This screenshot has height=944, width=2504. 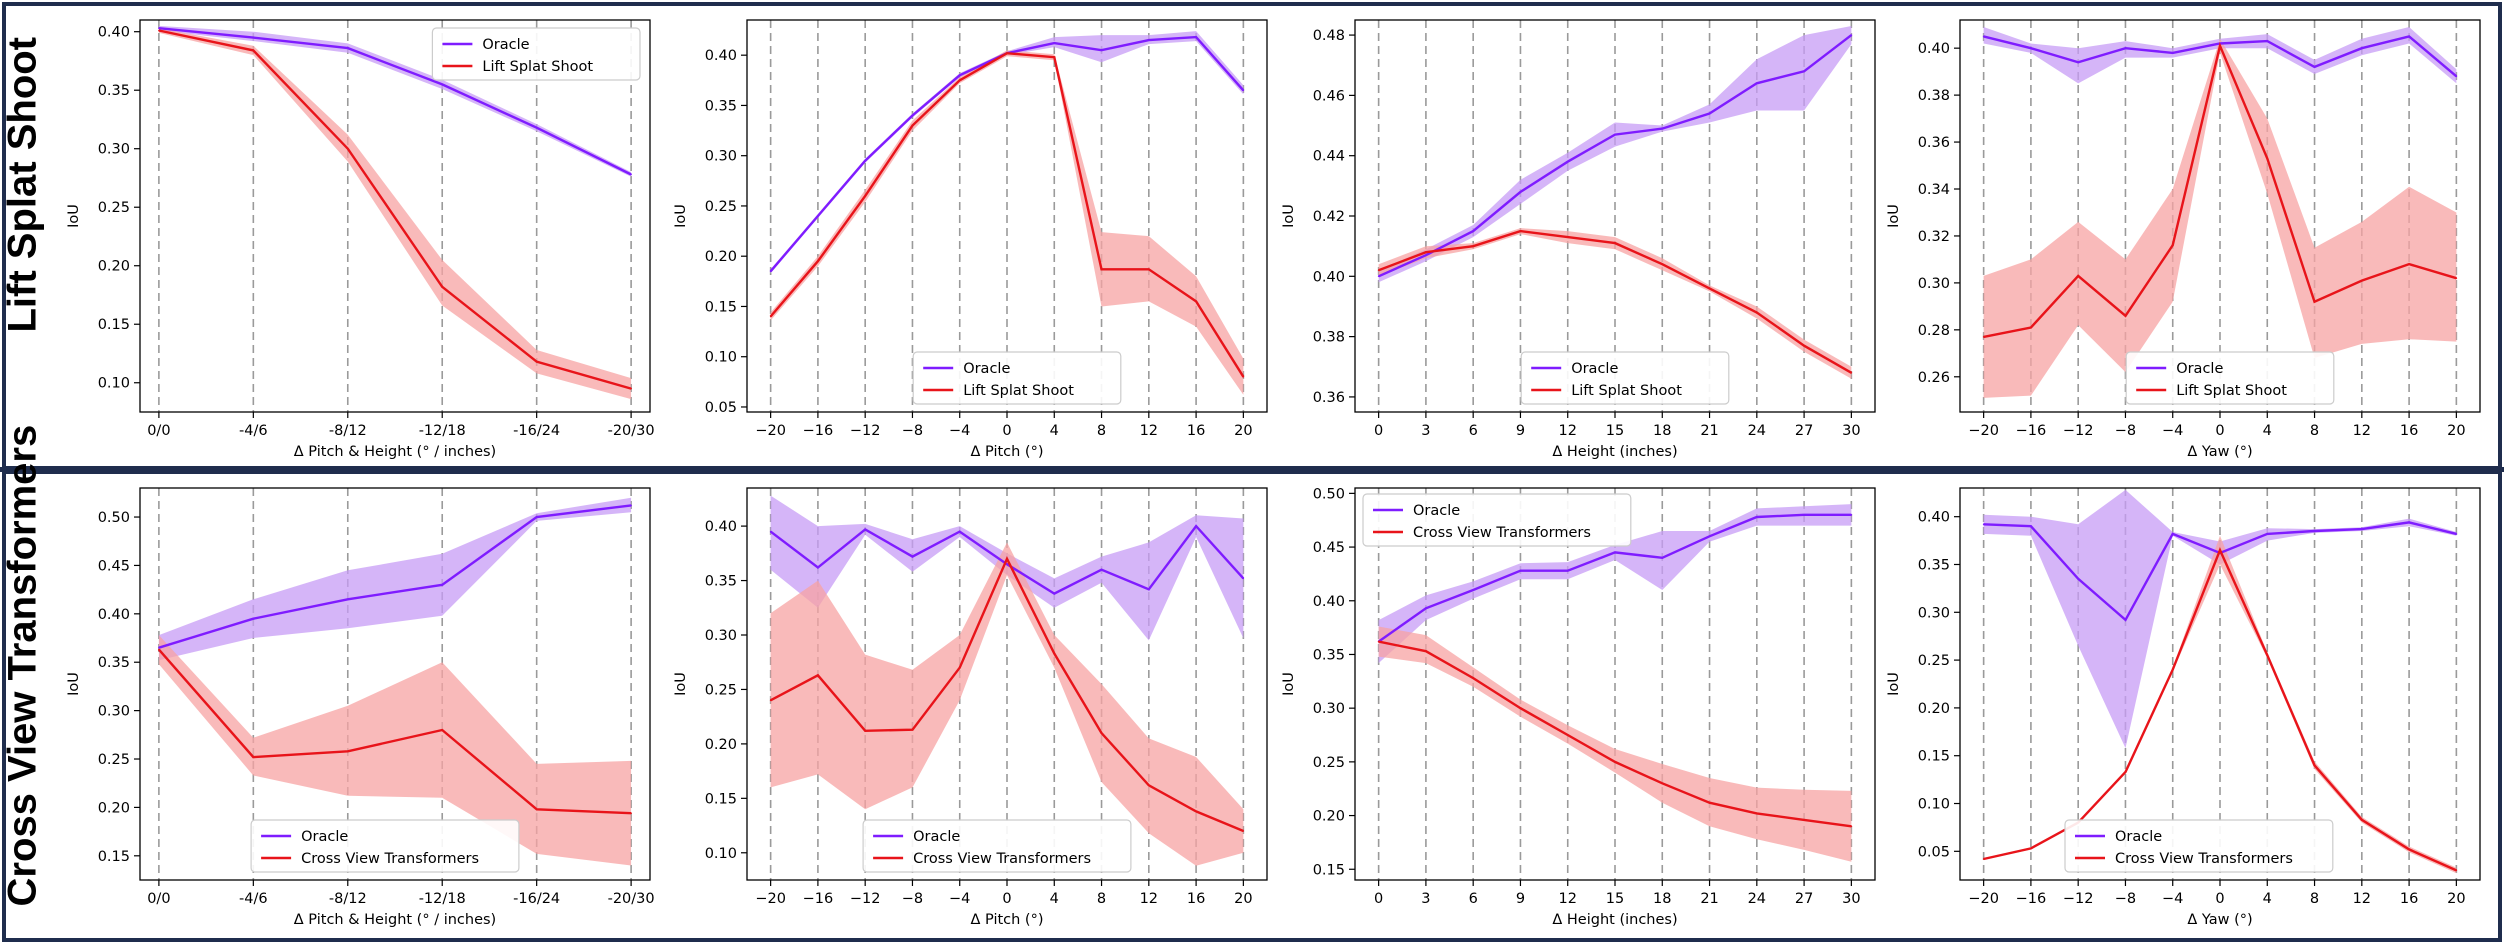 What do you see at coordinates (1007, 704) in the screenshot?
I see `series-band-model` at bounding box center [1007, 704].